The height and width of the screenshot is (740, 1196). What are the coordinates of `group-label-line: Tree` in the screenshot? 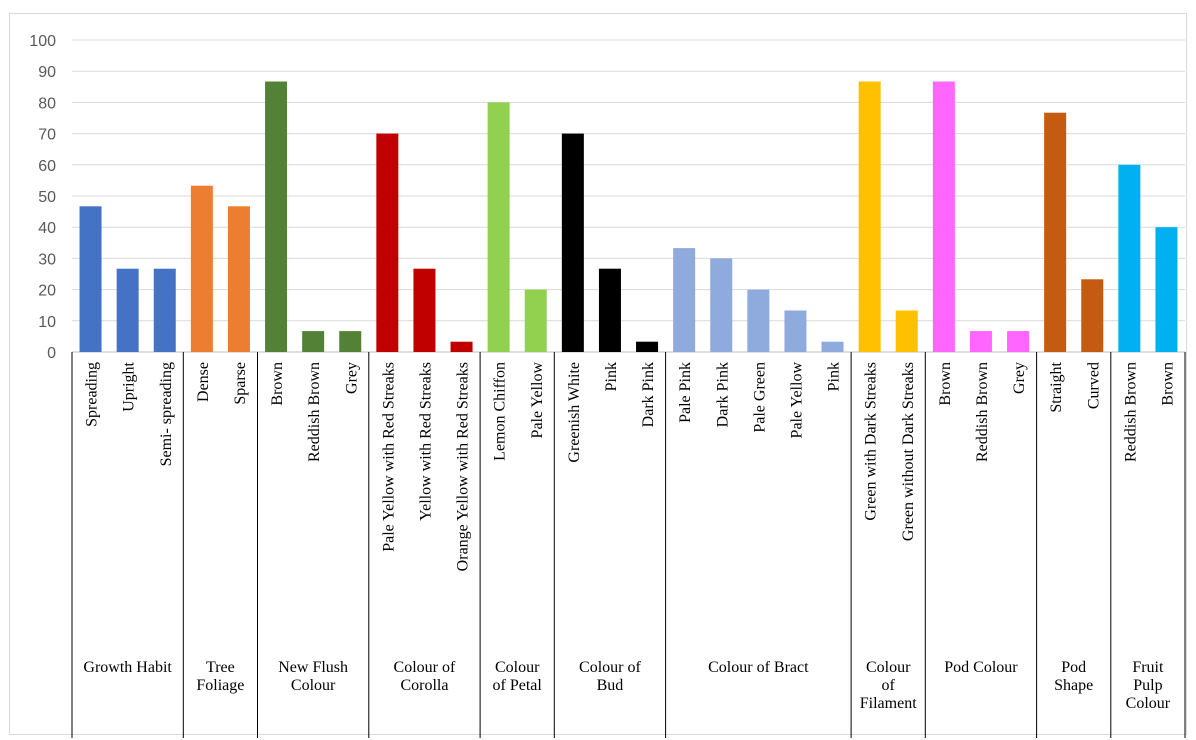 It's located at (220, 667).